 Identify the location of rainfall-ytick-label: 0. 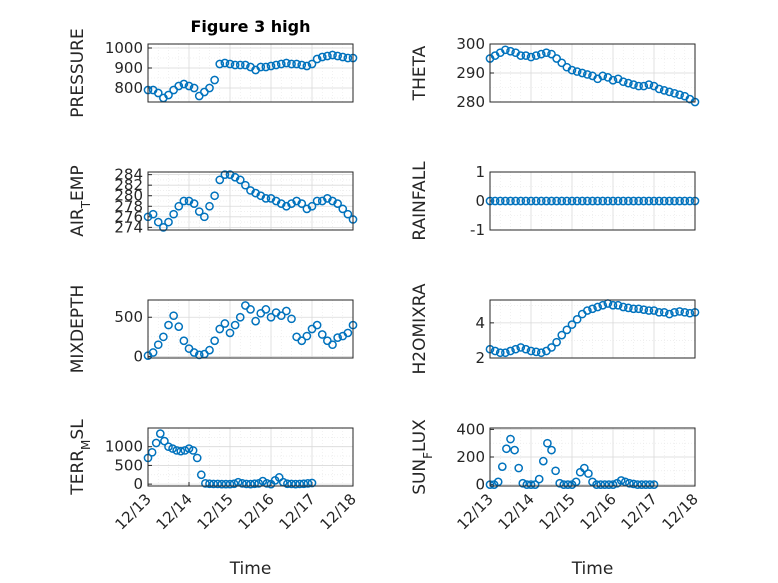
(480, 201).